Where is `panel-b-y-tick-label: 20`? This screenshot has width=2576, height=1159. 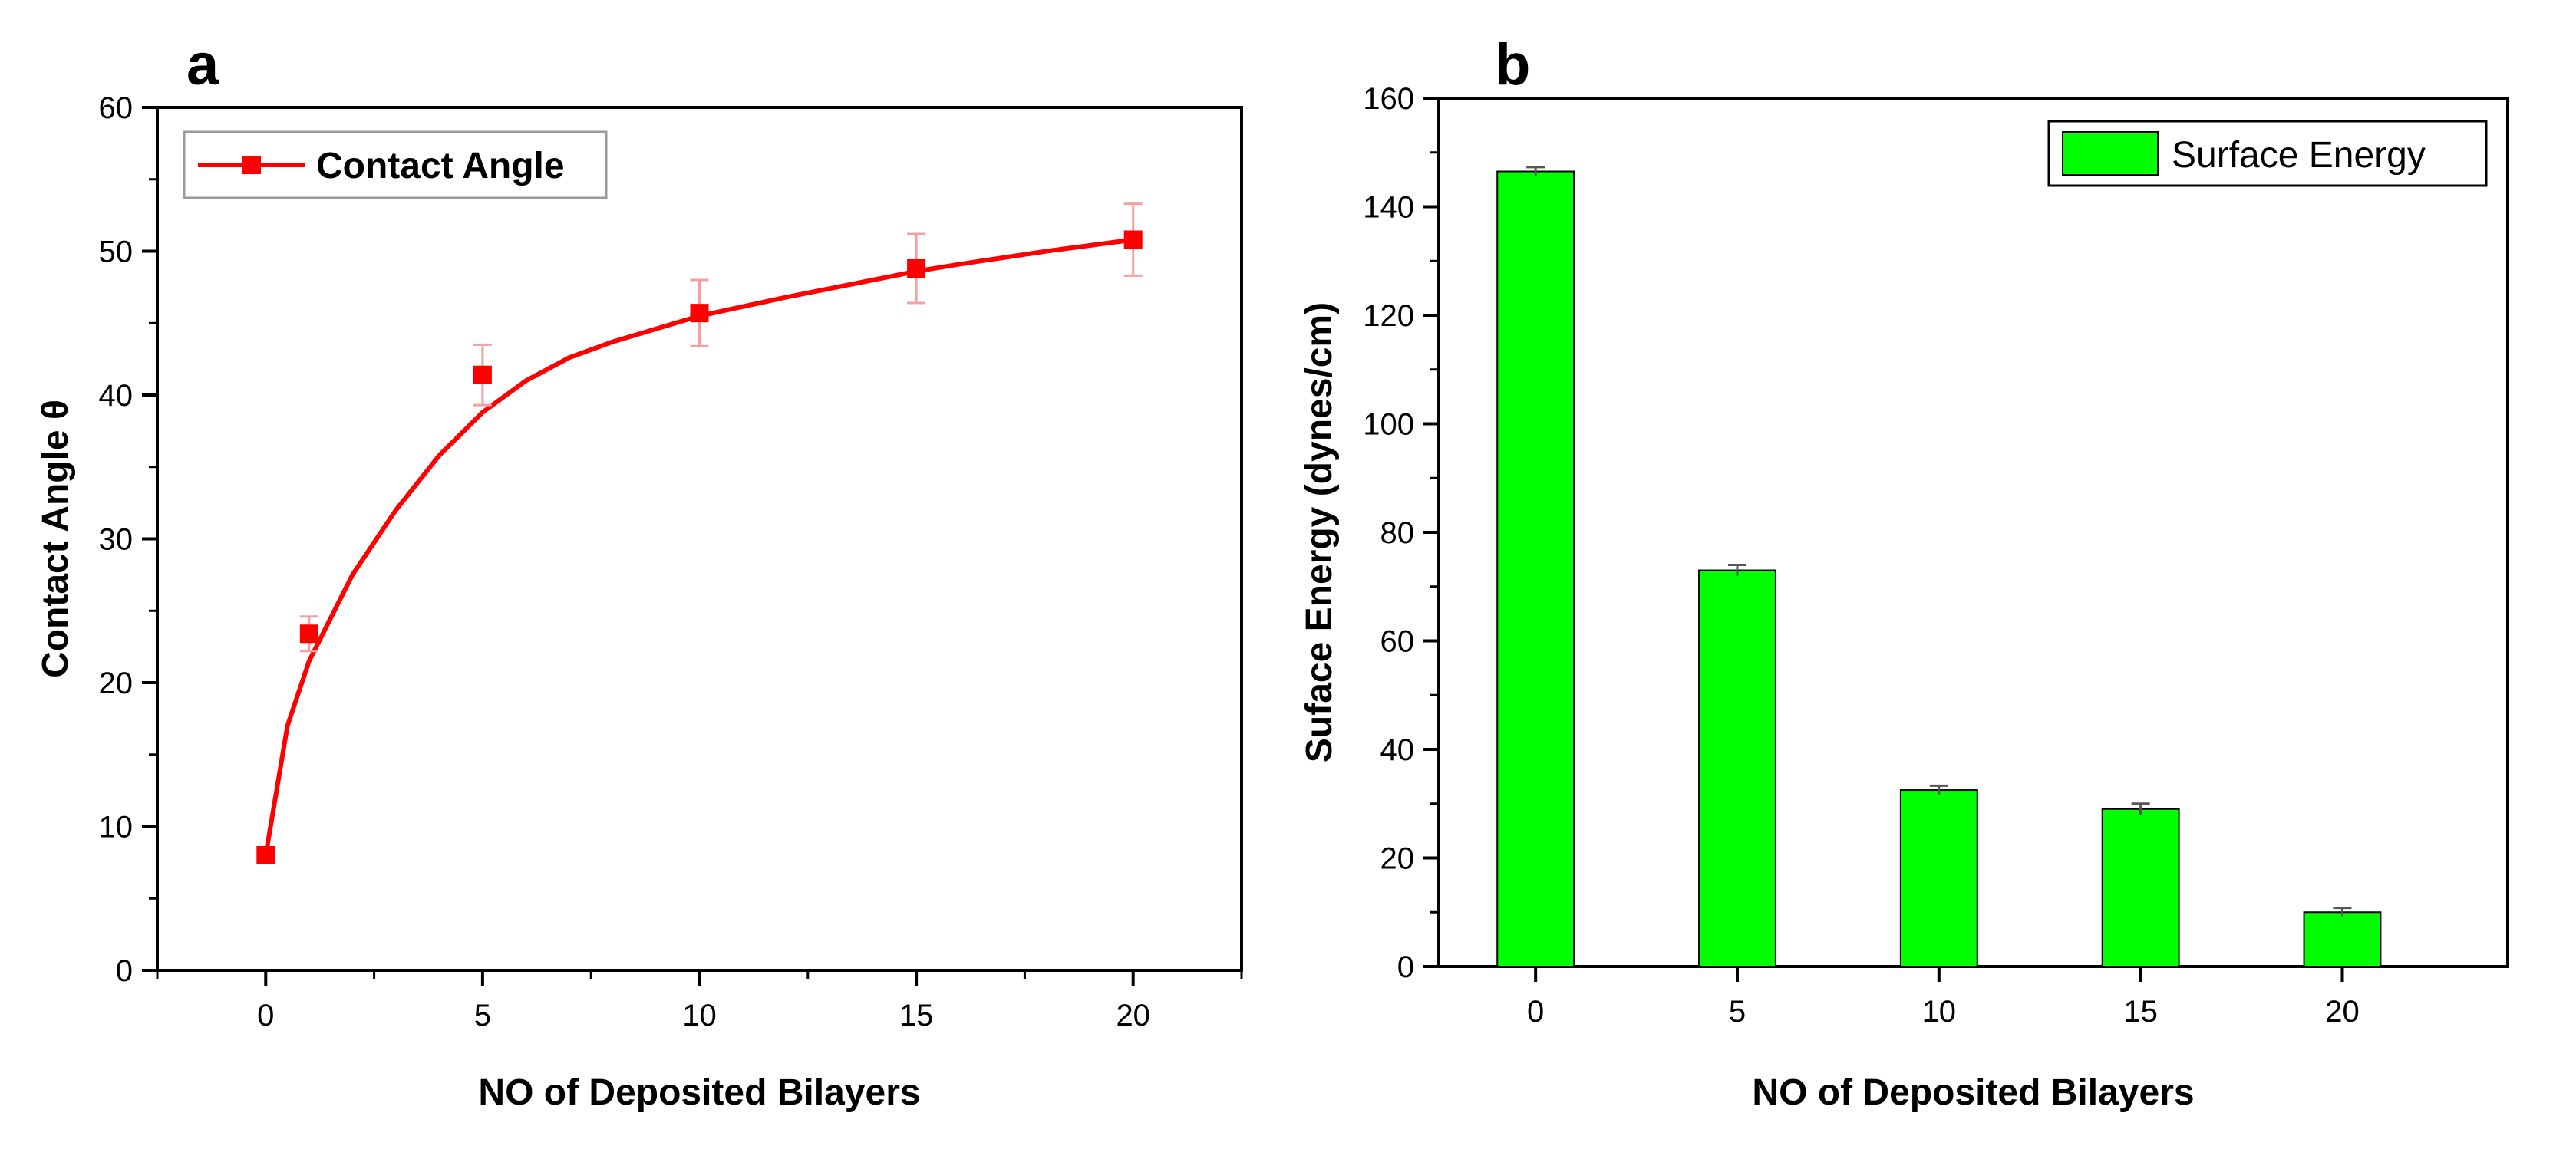
panel-b-y-tick-label: 20 is located at coordinates (1397, 859).